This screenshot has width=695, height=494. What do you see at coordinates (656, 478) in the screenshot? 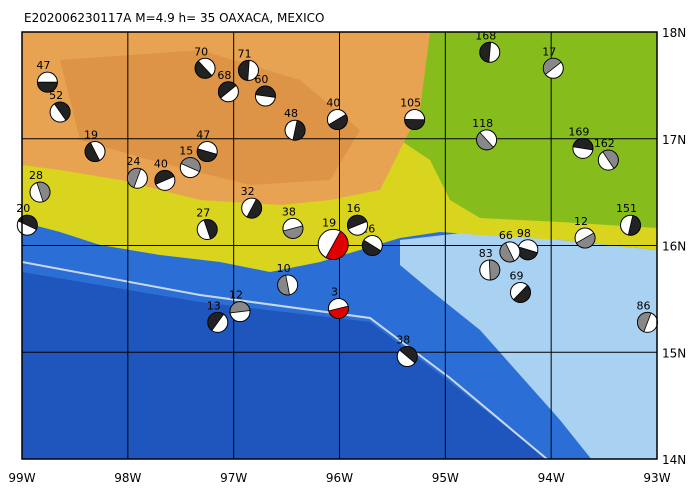
I see `x-tick-label: 93W` at bounding box center [656, 478].